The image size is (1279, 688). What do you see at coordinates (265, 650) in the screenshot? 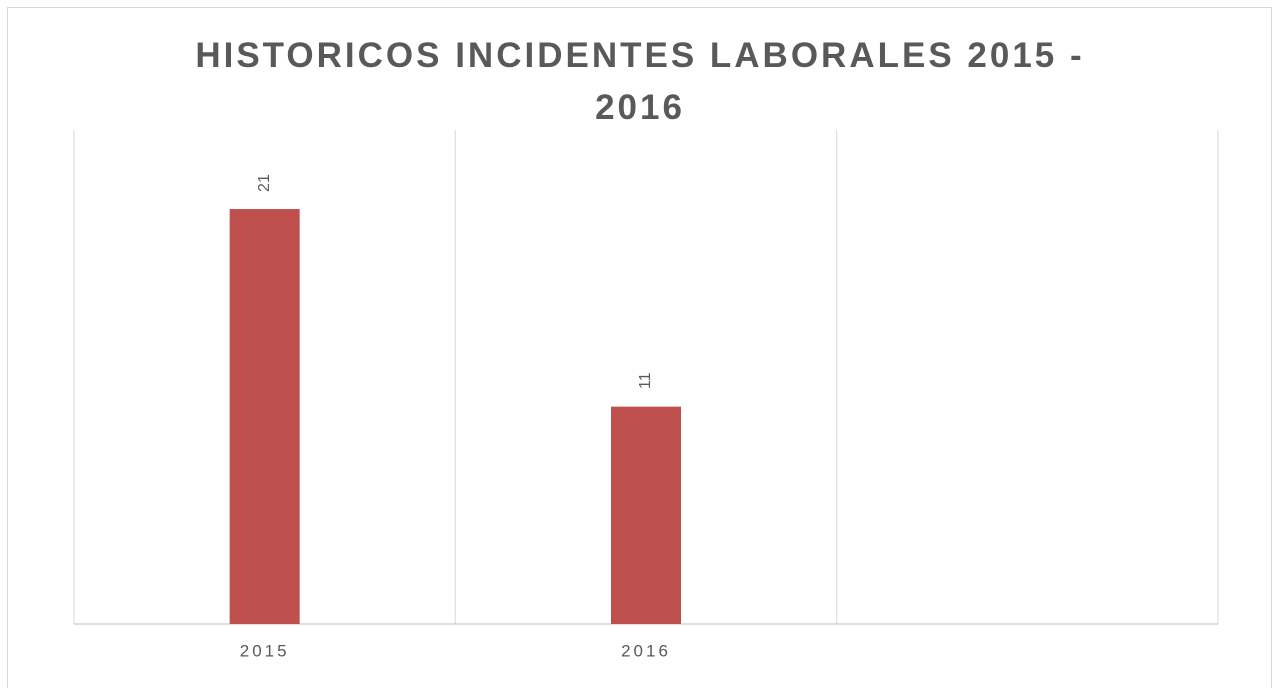
I see `x-tick-label: 2015` at bounding box center [265, 650].